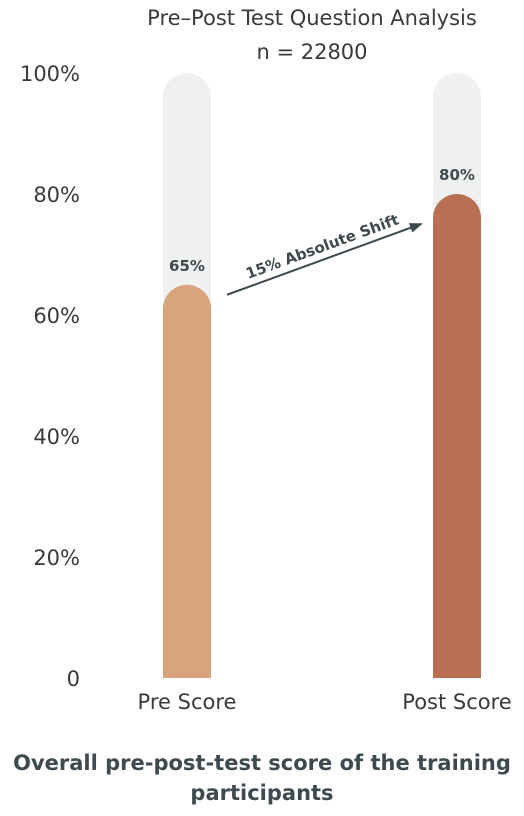 Image resolution: width=524 pixels, height=816 pixels. Describe the element at coordinates (187, 266) in the screenshot. I see `bar-value-label: 65%` at that location.